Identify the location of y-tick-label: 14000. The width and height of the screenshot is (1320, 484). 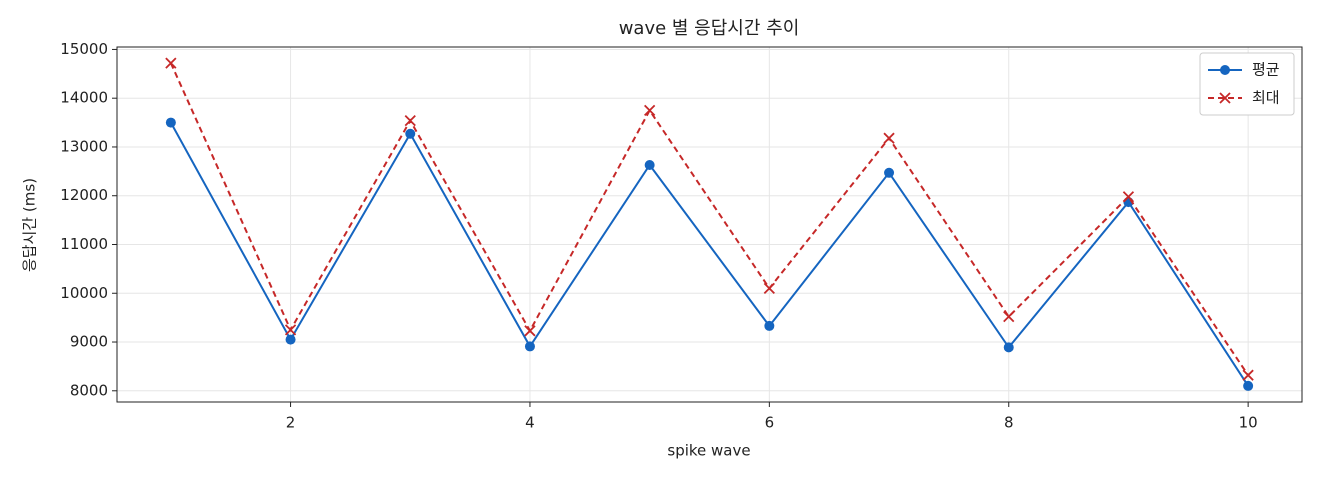
(84, 98).